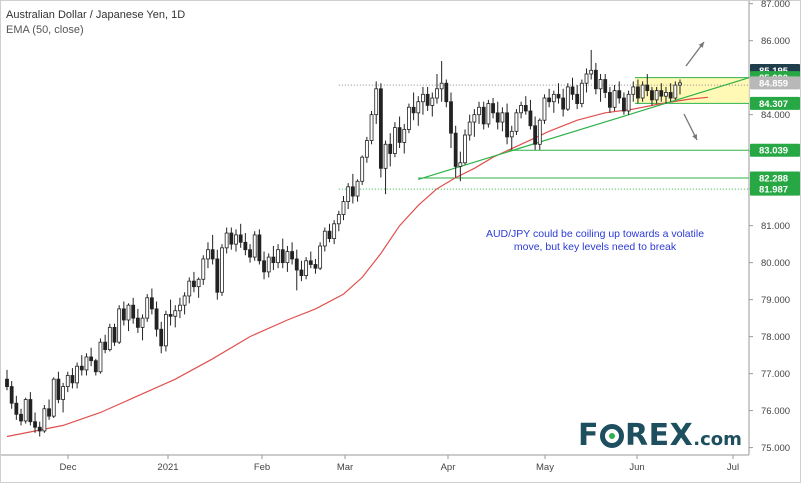 The height and width of the screenshot is (488, 801). Describe the element at coordinates (775, 300) in the screenshot. I see `y-tick-label: 79.000` at that location.